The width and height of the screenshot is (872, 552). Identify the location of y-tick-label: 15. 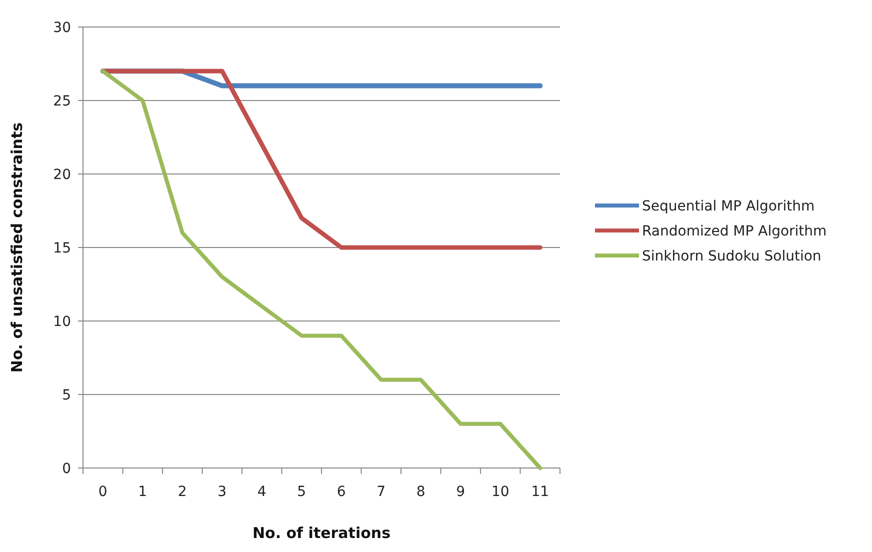
(62, 248).